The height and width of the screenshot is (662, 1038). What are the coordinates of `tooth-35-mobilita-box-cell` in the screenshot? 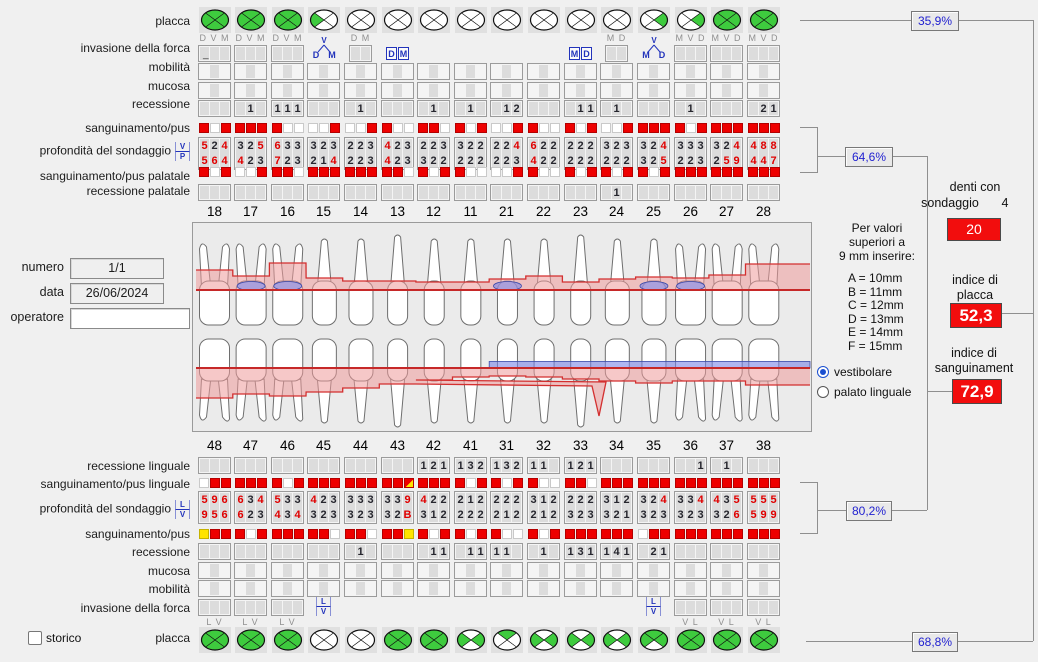 It's located at (643, 588).